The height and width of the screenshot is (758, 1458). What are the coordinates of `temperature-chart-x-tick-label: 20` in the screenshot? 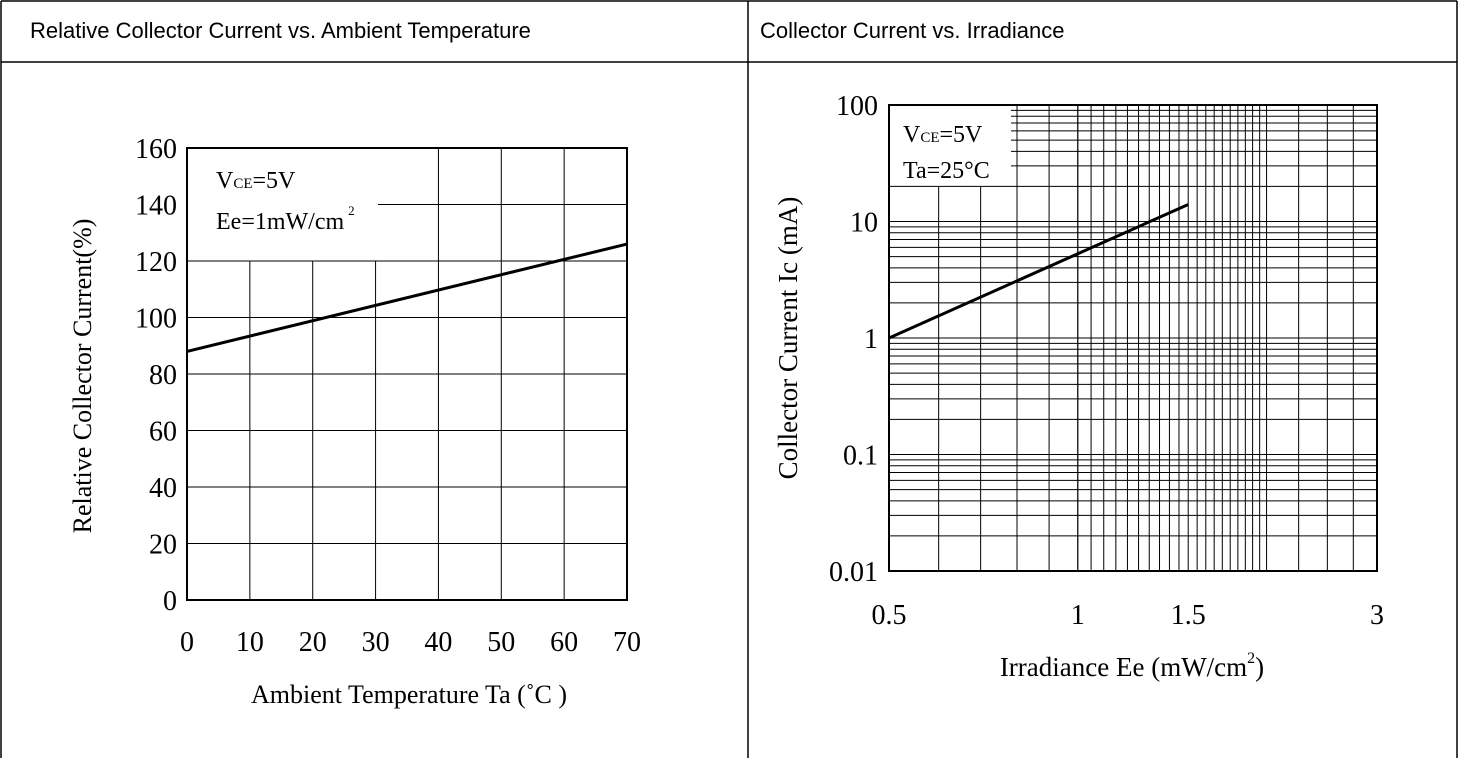 It's located at (313, 642).